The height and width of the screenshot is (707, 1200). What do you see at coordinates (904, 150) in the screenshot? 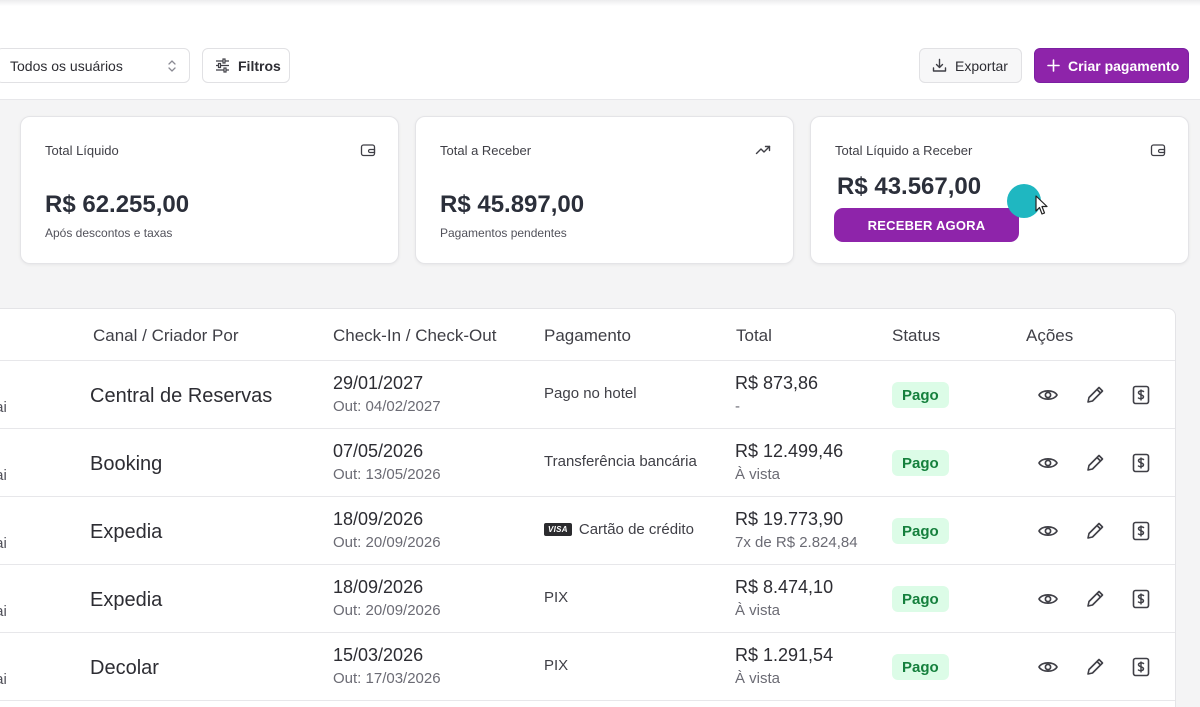
I see `card-label: Total Líquido a Receber` at bounding box center [904, 150].